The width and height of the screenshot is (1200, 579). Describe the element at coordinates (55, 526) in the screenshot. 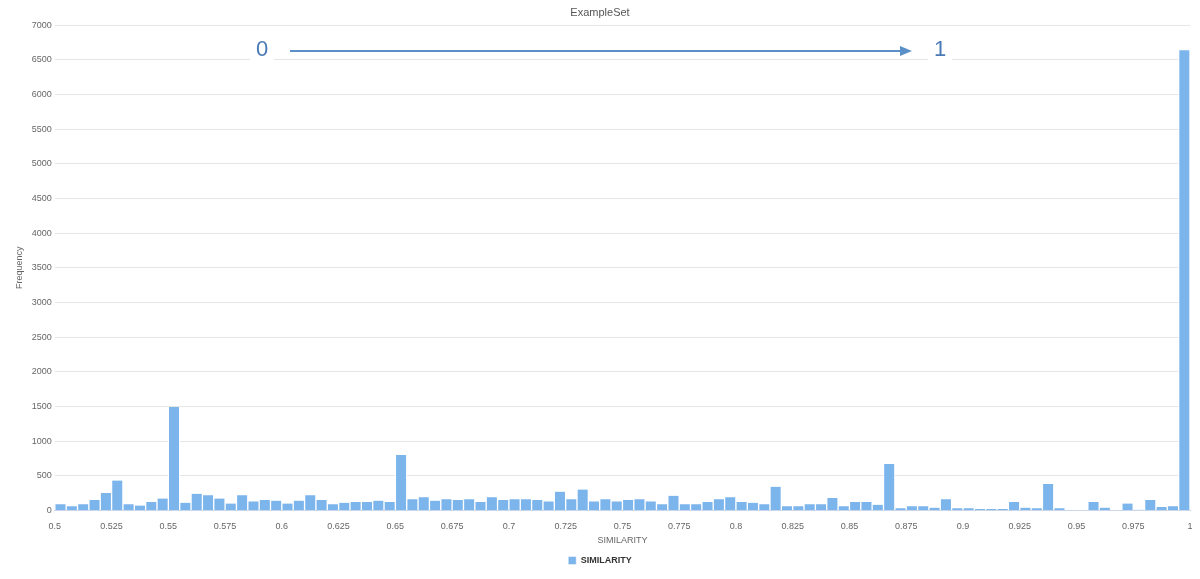

I see `x-tick-label: 0.5` at that location.